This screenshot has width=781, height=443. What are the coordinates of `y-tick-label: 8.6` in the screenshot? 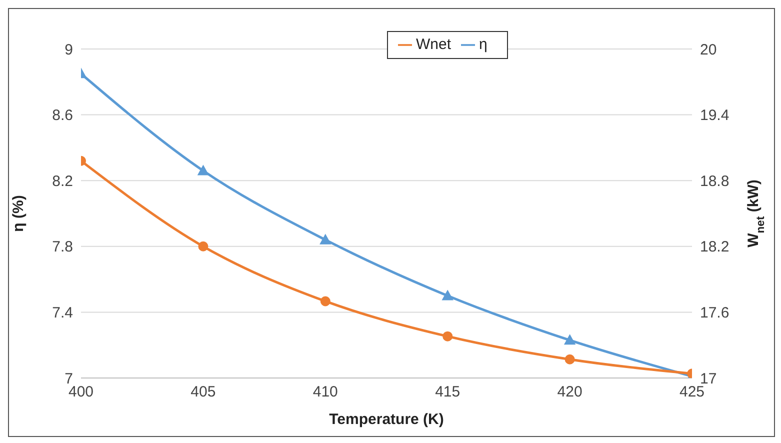 It's located at (62, 115).